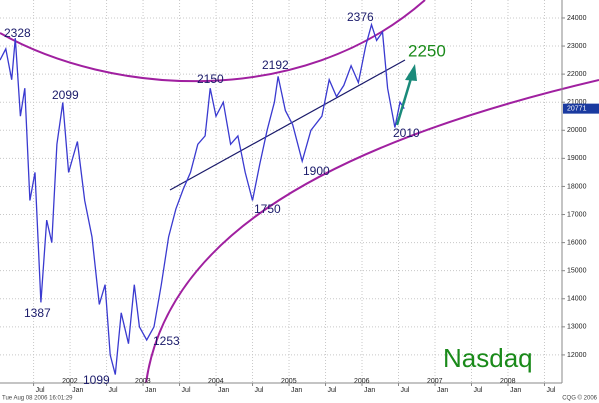 Image resolution: width=599 pixels, height=403 pixels. I want to click on annotation: 1900, so click(316, 171).